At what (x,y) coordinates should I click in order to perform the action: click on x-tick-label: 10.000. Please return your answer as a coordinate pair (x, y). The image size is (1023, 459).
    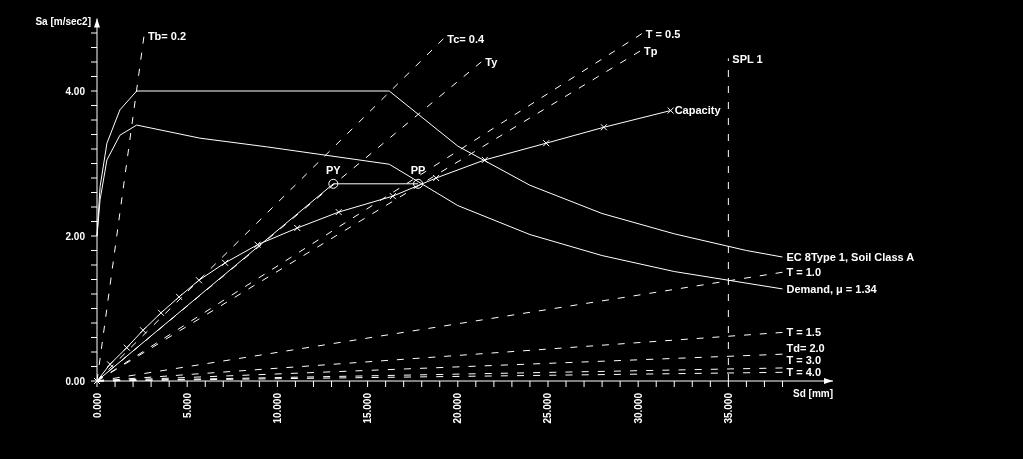
    Looking at the image, I should click on (277, 408).